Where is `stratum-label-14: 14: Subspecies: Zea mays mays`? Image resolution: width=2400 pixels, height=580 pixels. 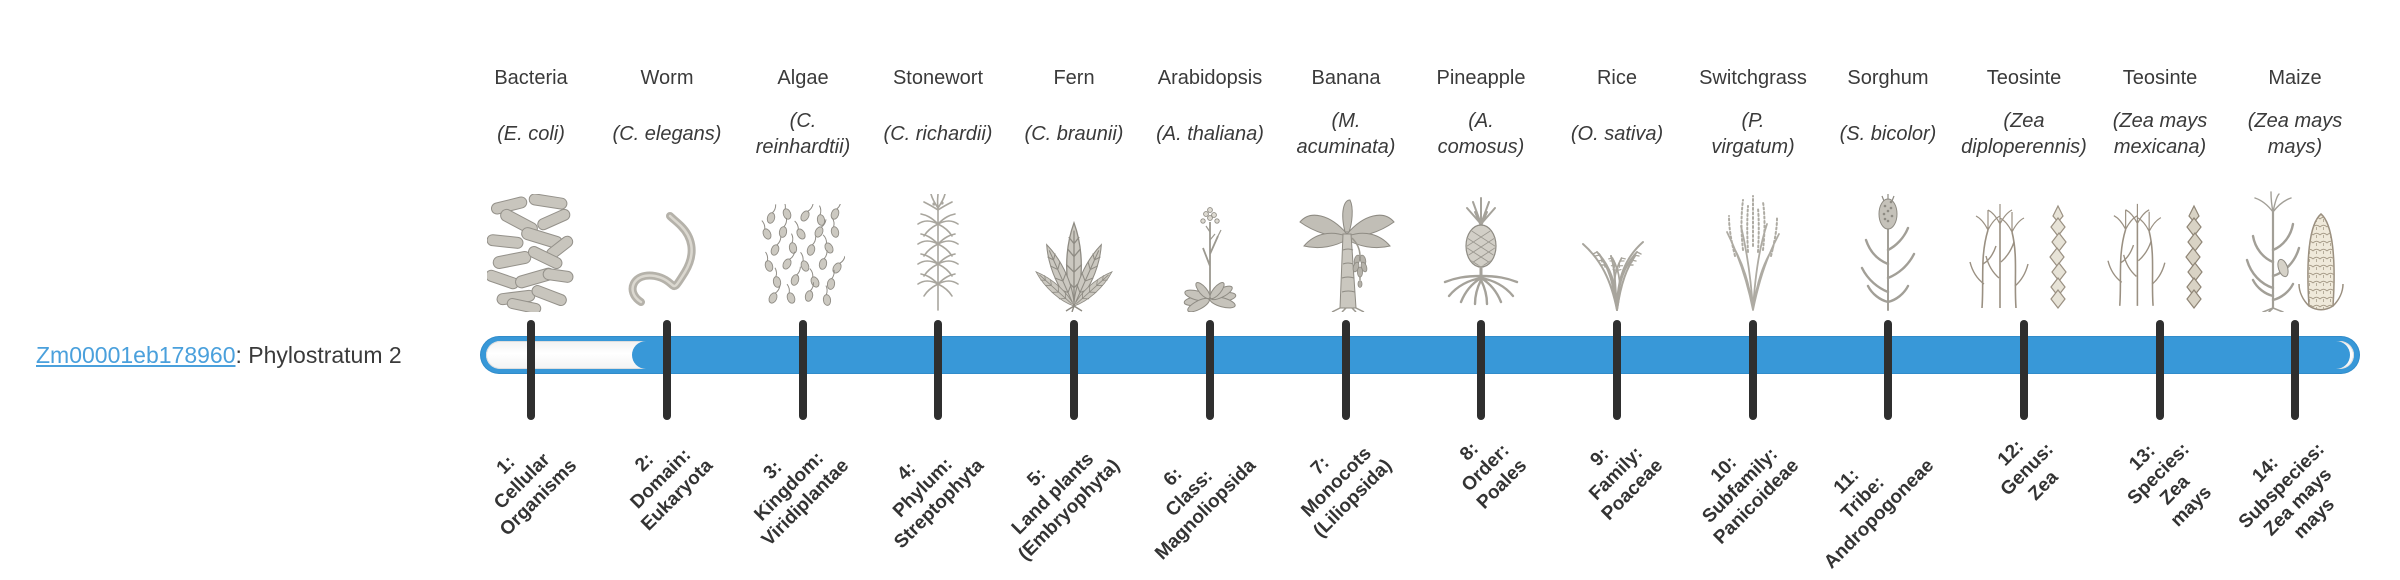
stratum-label-14: 14: Subspecies: Zea mays mays is located at coordinates (2286, 491).